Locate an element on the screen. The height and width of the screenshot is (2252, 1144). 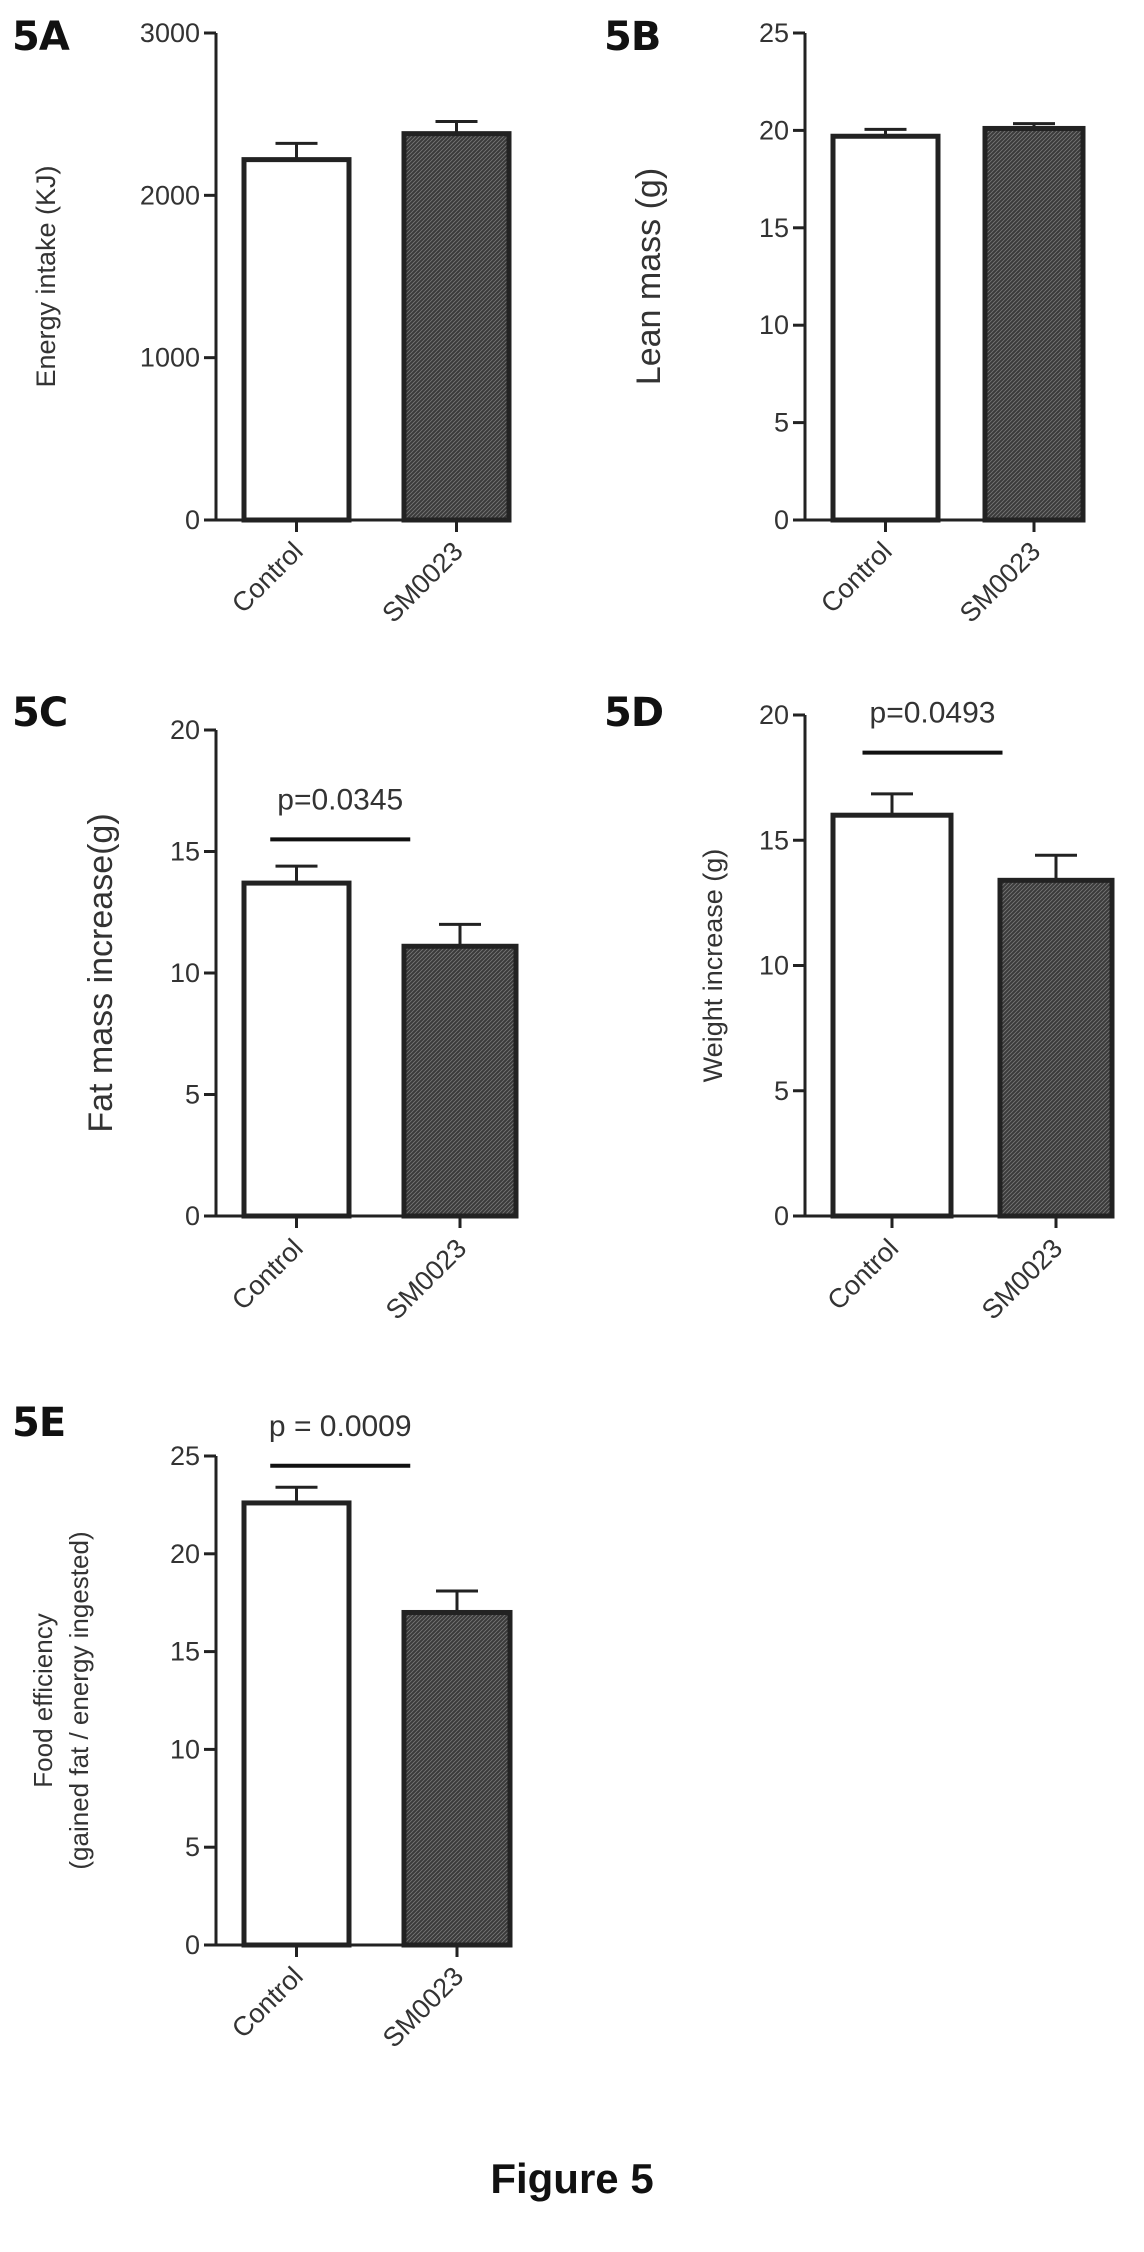
y-tick-label-5a-1: 1000 is located at coordinates (170, 358).